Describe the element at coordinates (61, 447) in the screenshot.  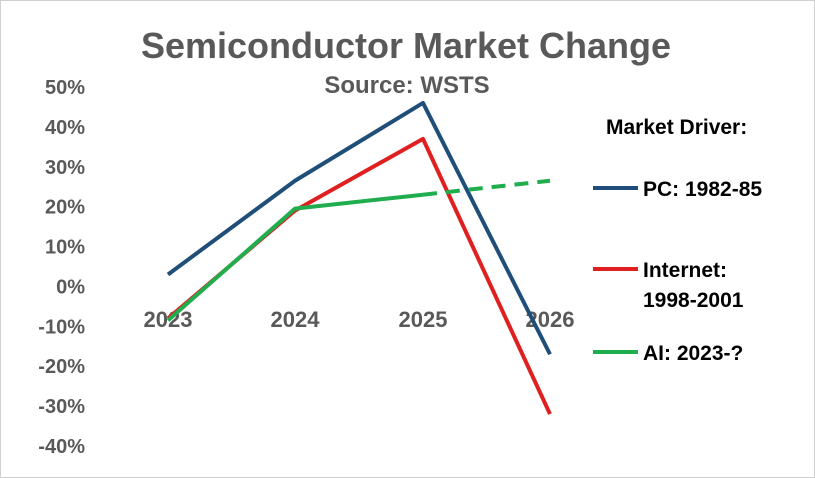
I see `y-tick-label: -40%` at that location.